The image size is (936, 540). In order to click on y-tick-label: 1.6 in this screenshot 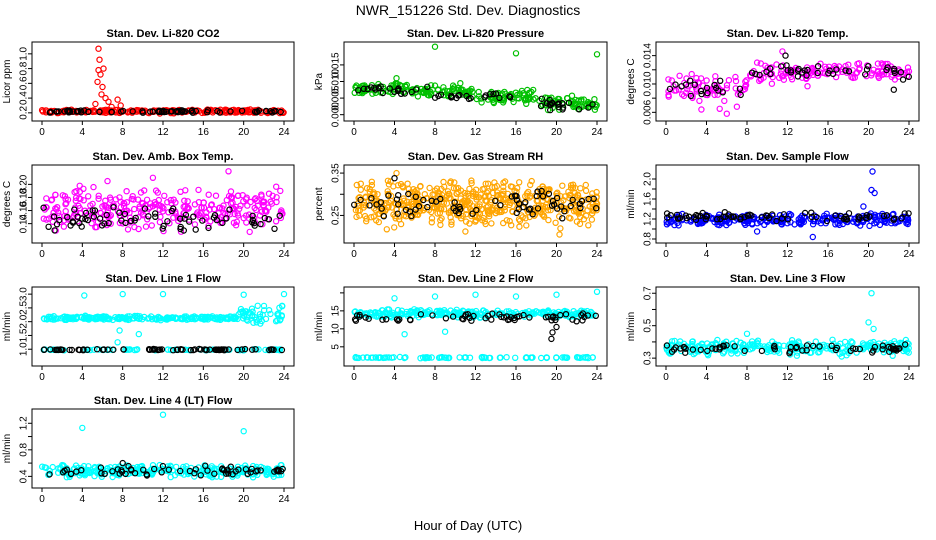, I will do `click(648, 199)`.